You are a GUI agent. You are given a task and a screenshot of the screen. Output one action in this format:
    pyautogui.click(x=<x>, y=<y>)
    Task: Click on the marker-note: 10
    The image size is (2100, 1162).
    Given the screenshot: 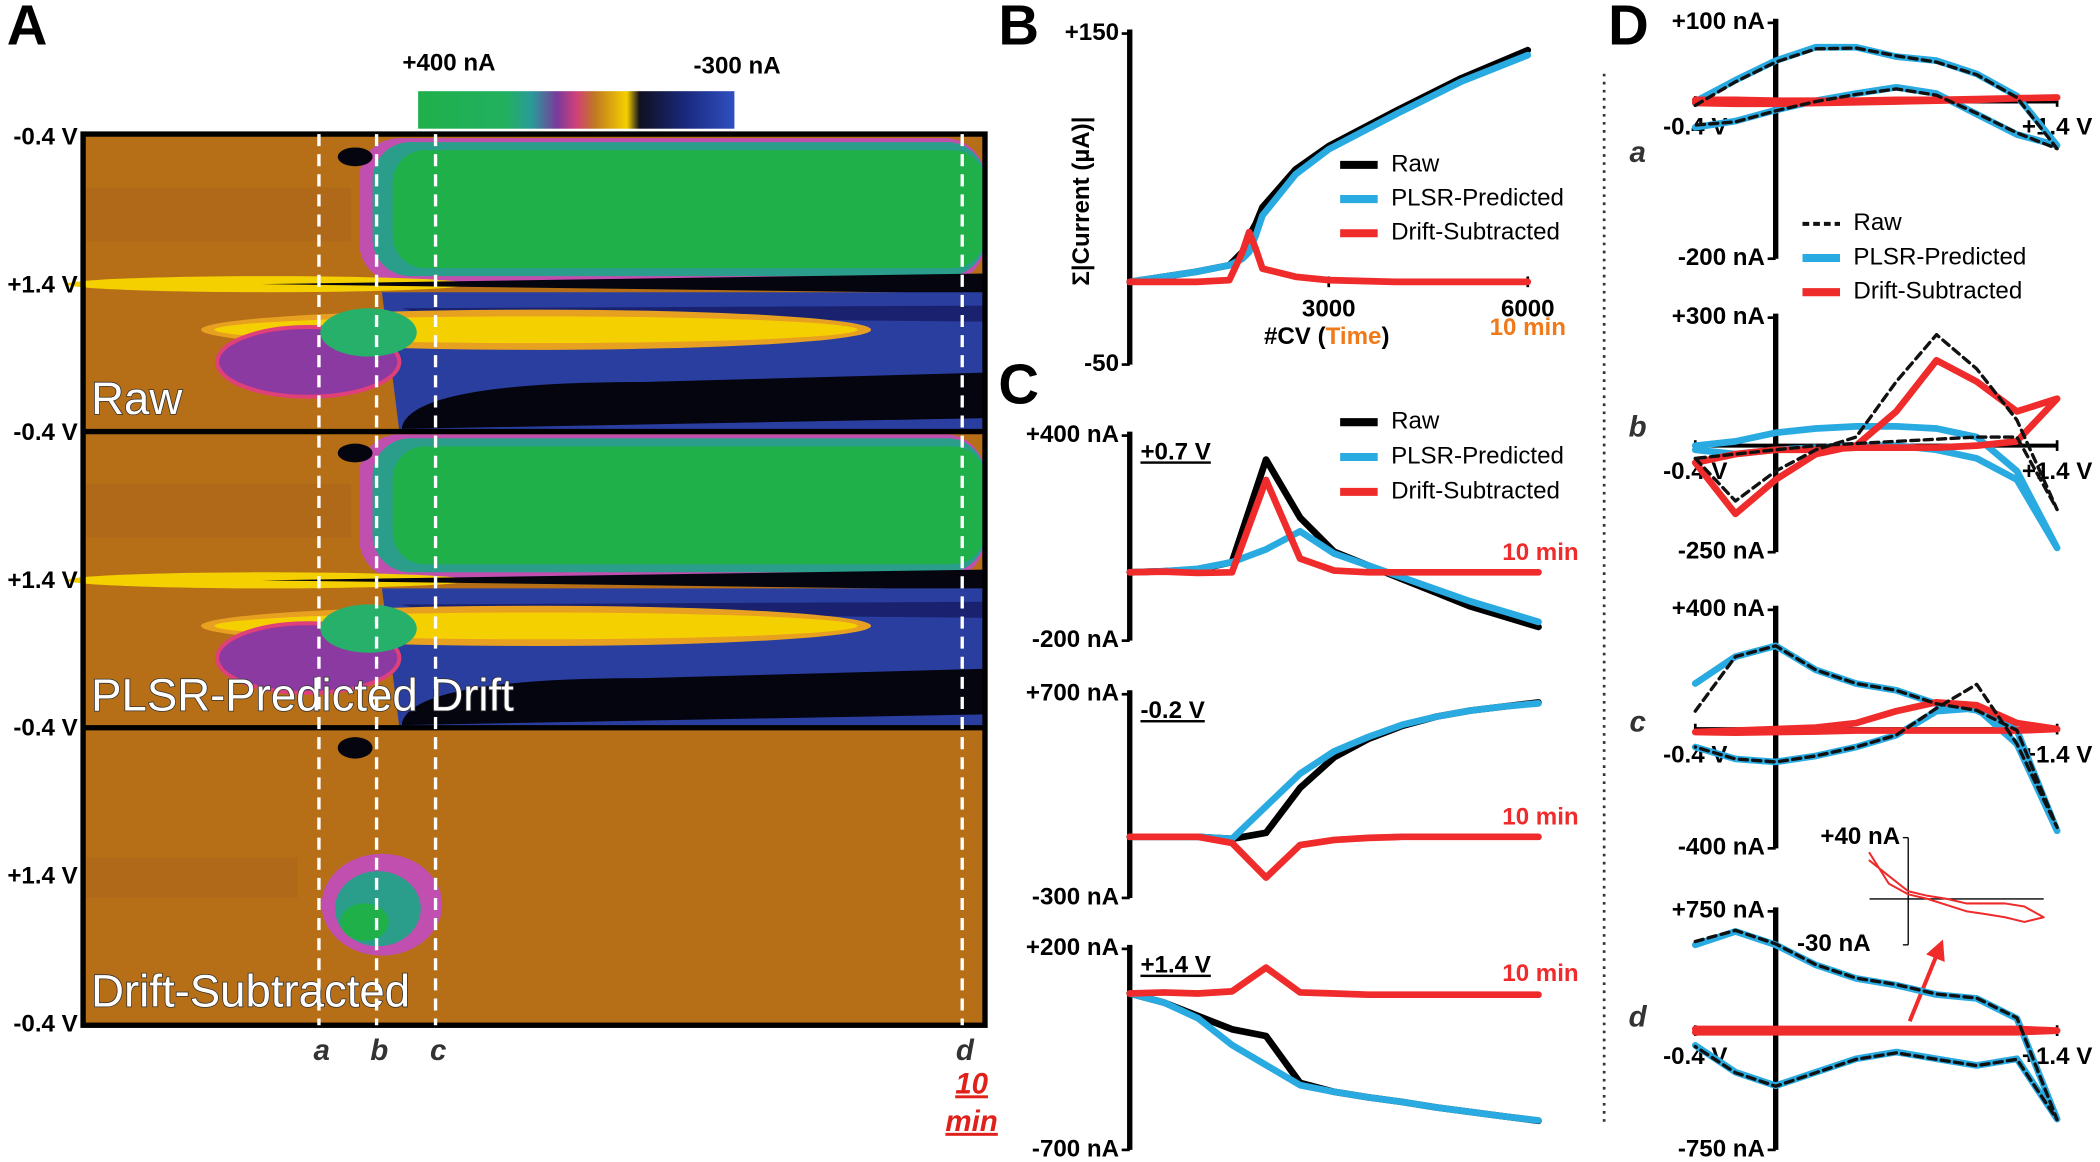 What is the action you would take?
    pyautogui.click(x=971, y=1083)
    